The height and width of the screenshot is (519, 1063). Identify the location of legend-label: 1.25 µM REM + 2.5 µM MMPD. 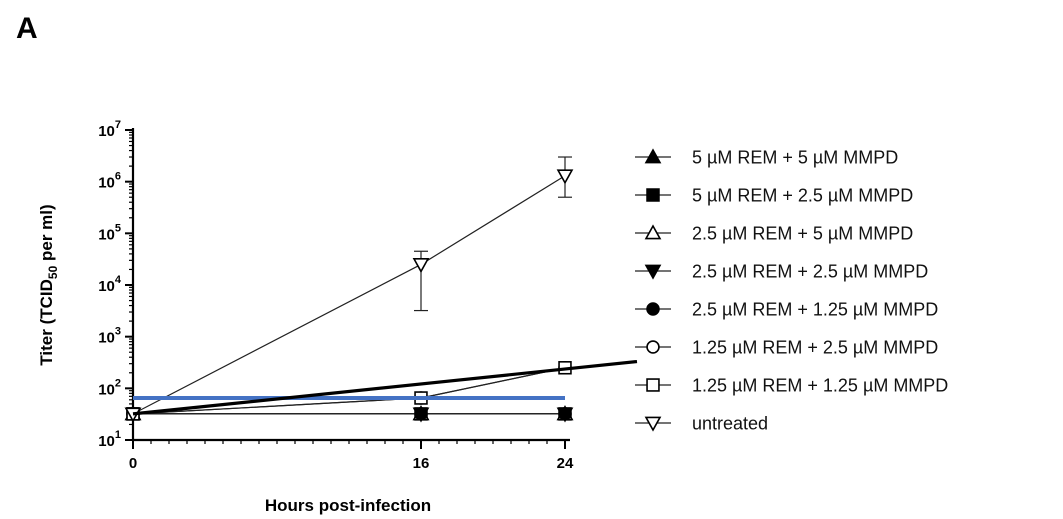
(815, 348).